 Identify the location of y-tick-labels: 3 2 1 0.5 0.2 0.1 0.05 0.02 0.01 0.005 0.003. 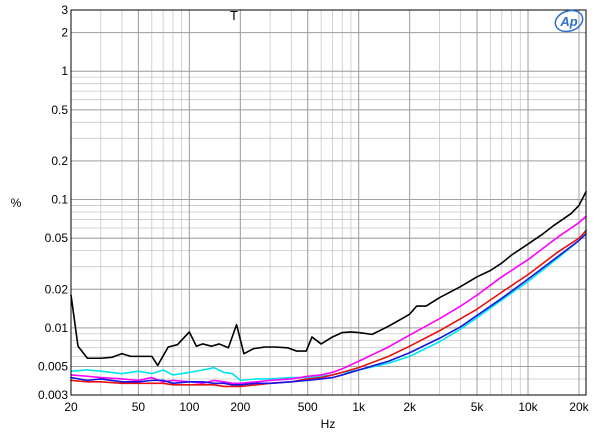
(53, 202).